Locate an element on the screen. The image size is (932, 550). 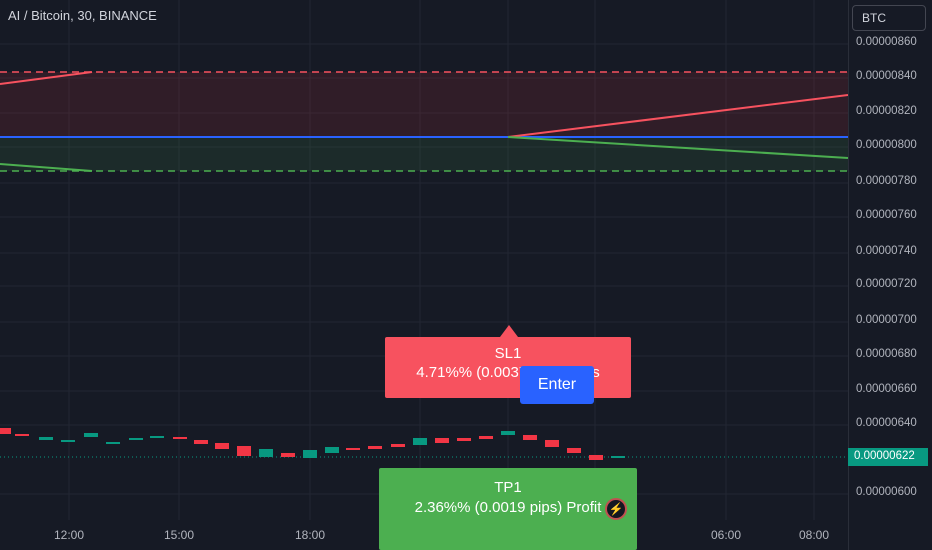
take-profit-detail: 2.36%% (0.0019 pips) Profit is located at coordinates (508, 507).